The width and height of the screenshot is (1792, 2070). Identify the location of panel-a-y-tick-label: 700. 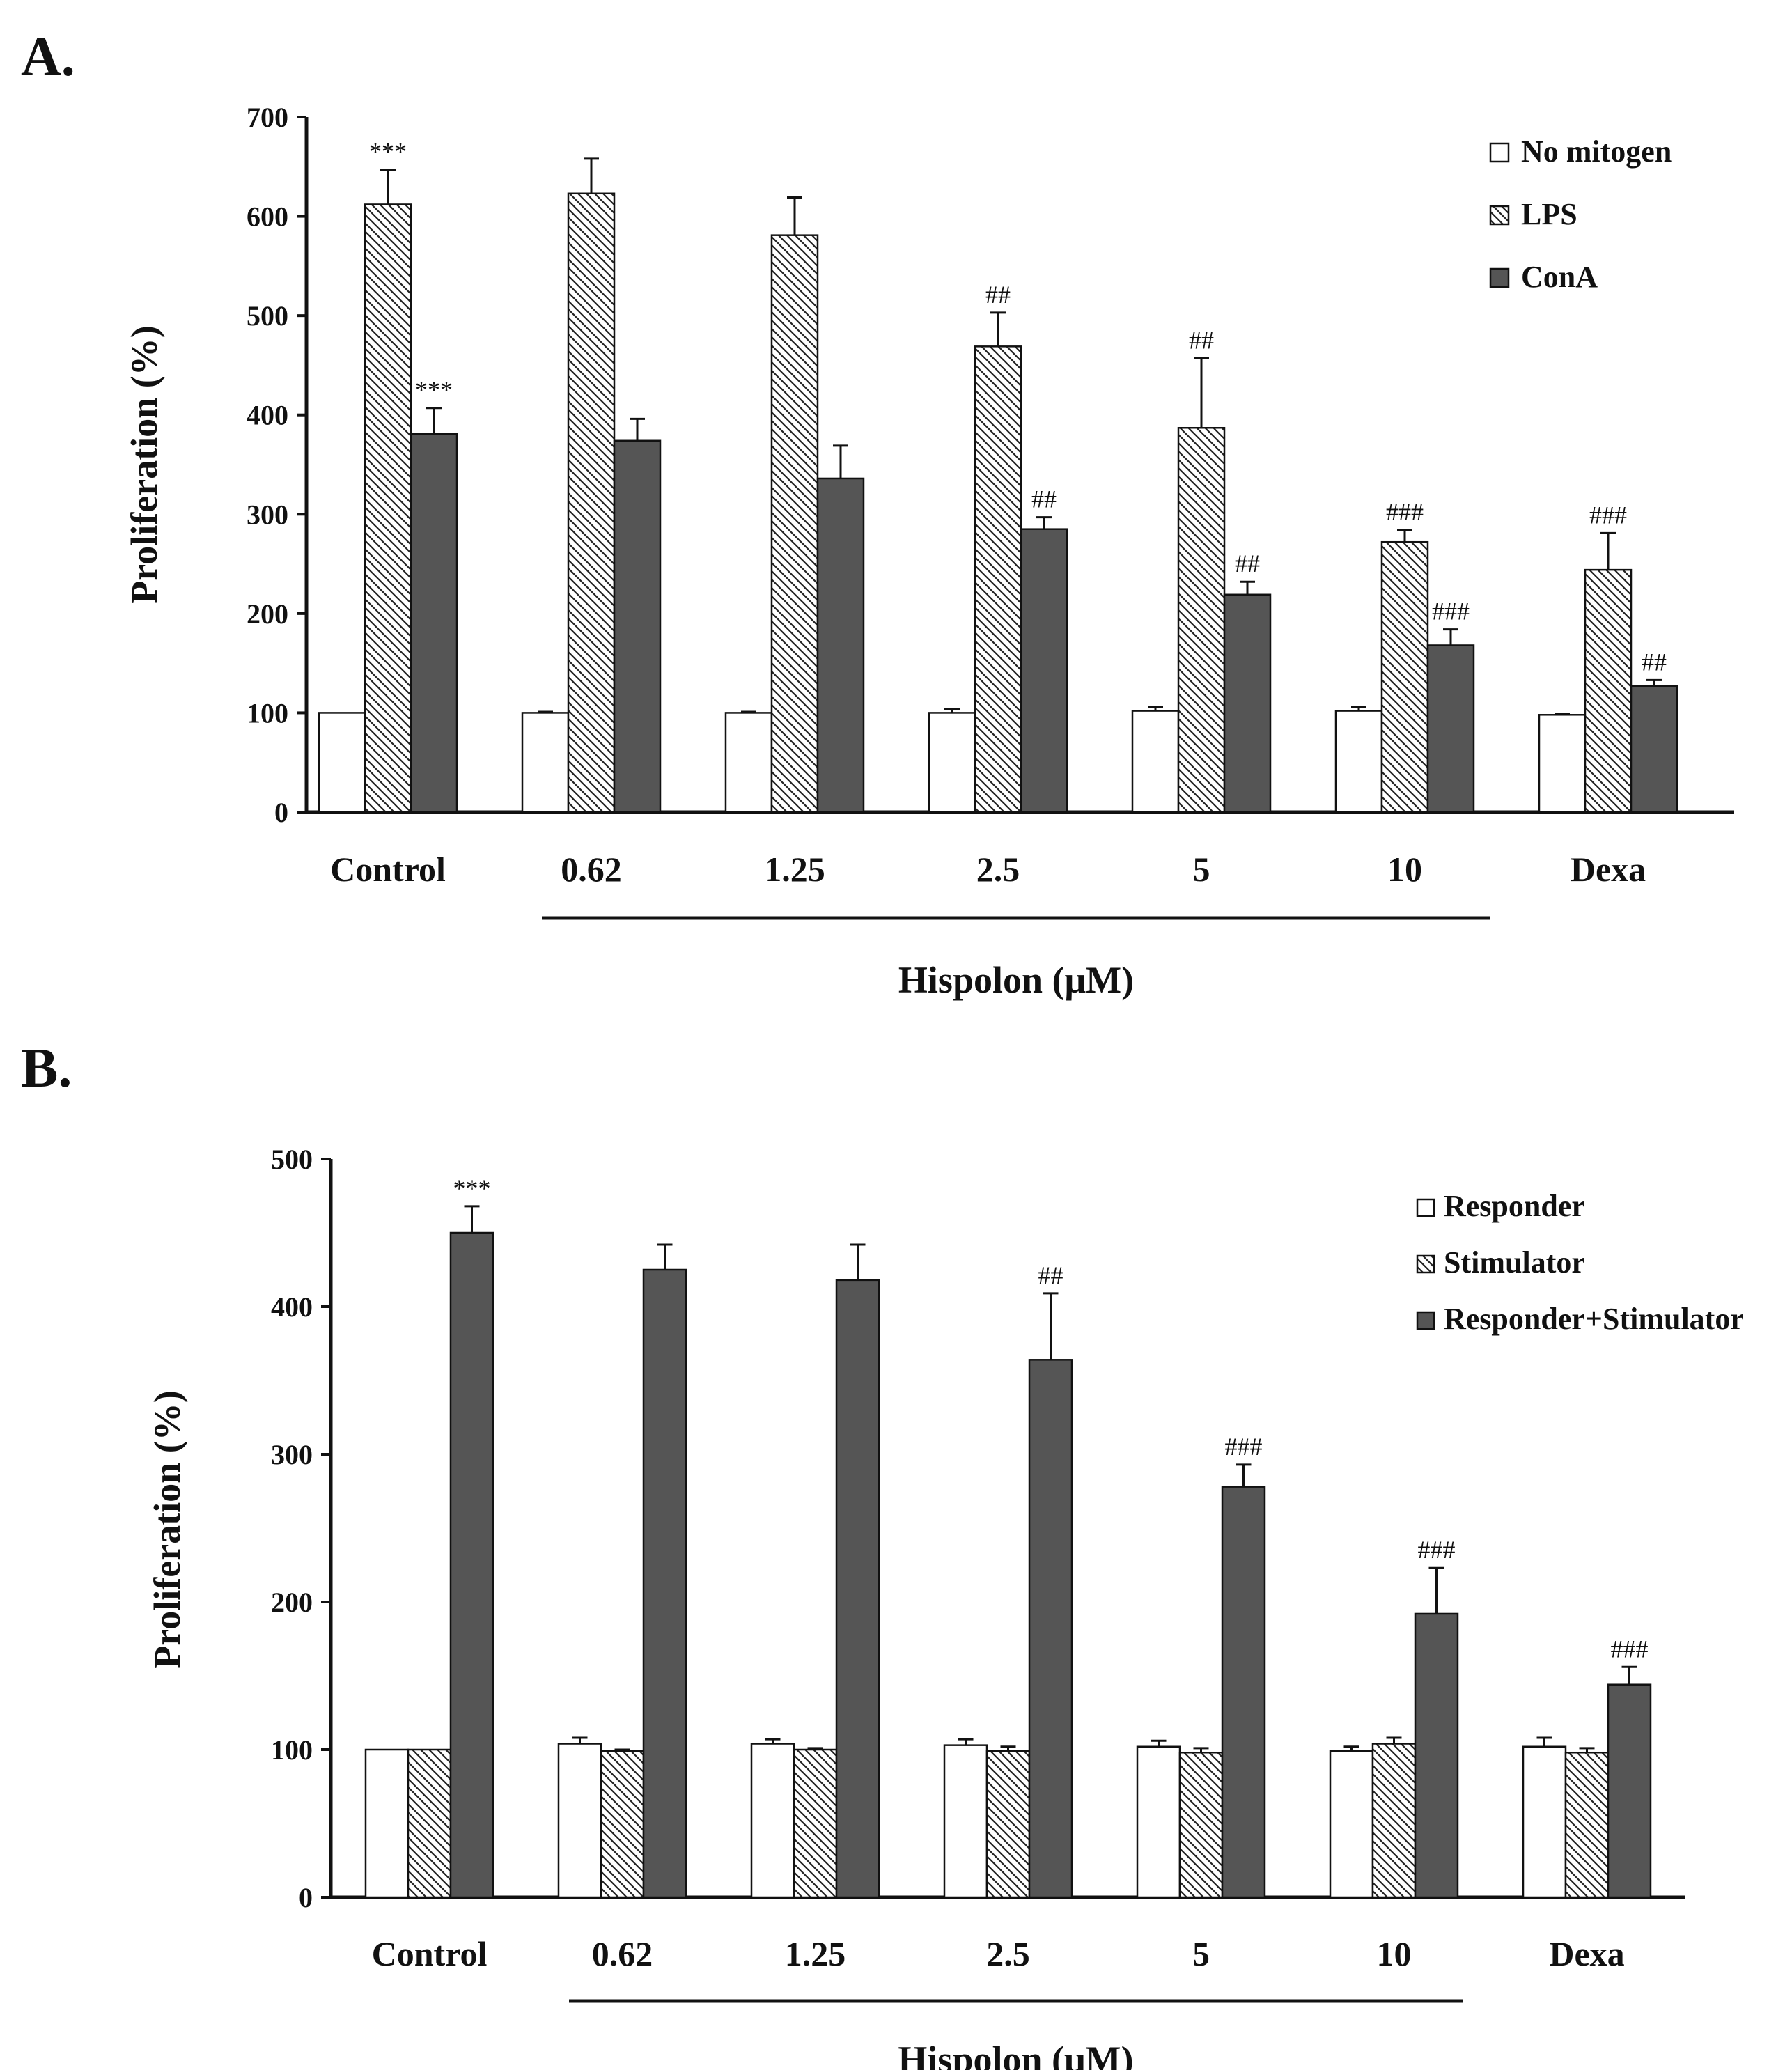
(267, 117).